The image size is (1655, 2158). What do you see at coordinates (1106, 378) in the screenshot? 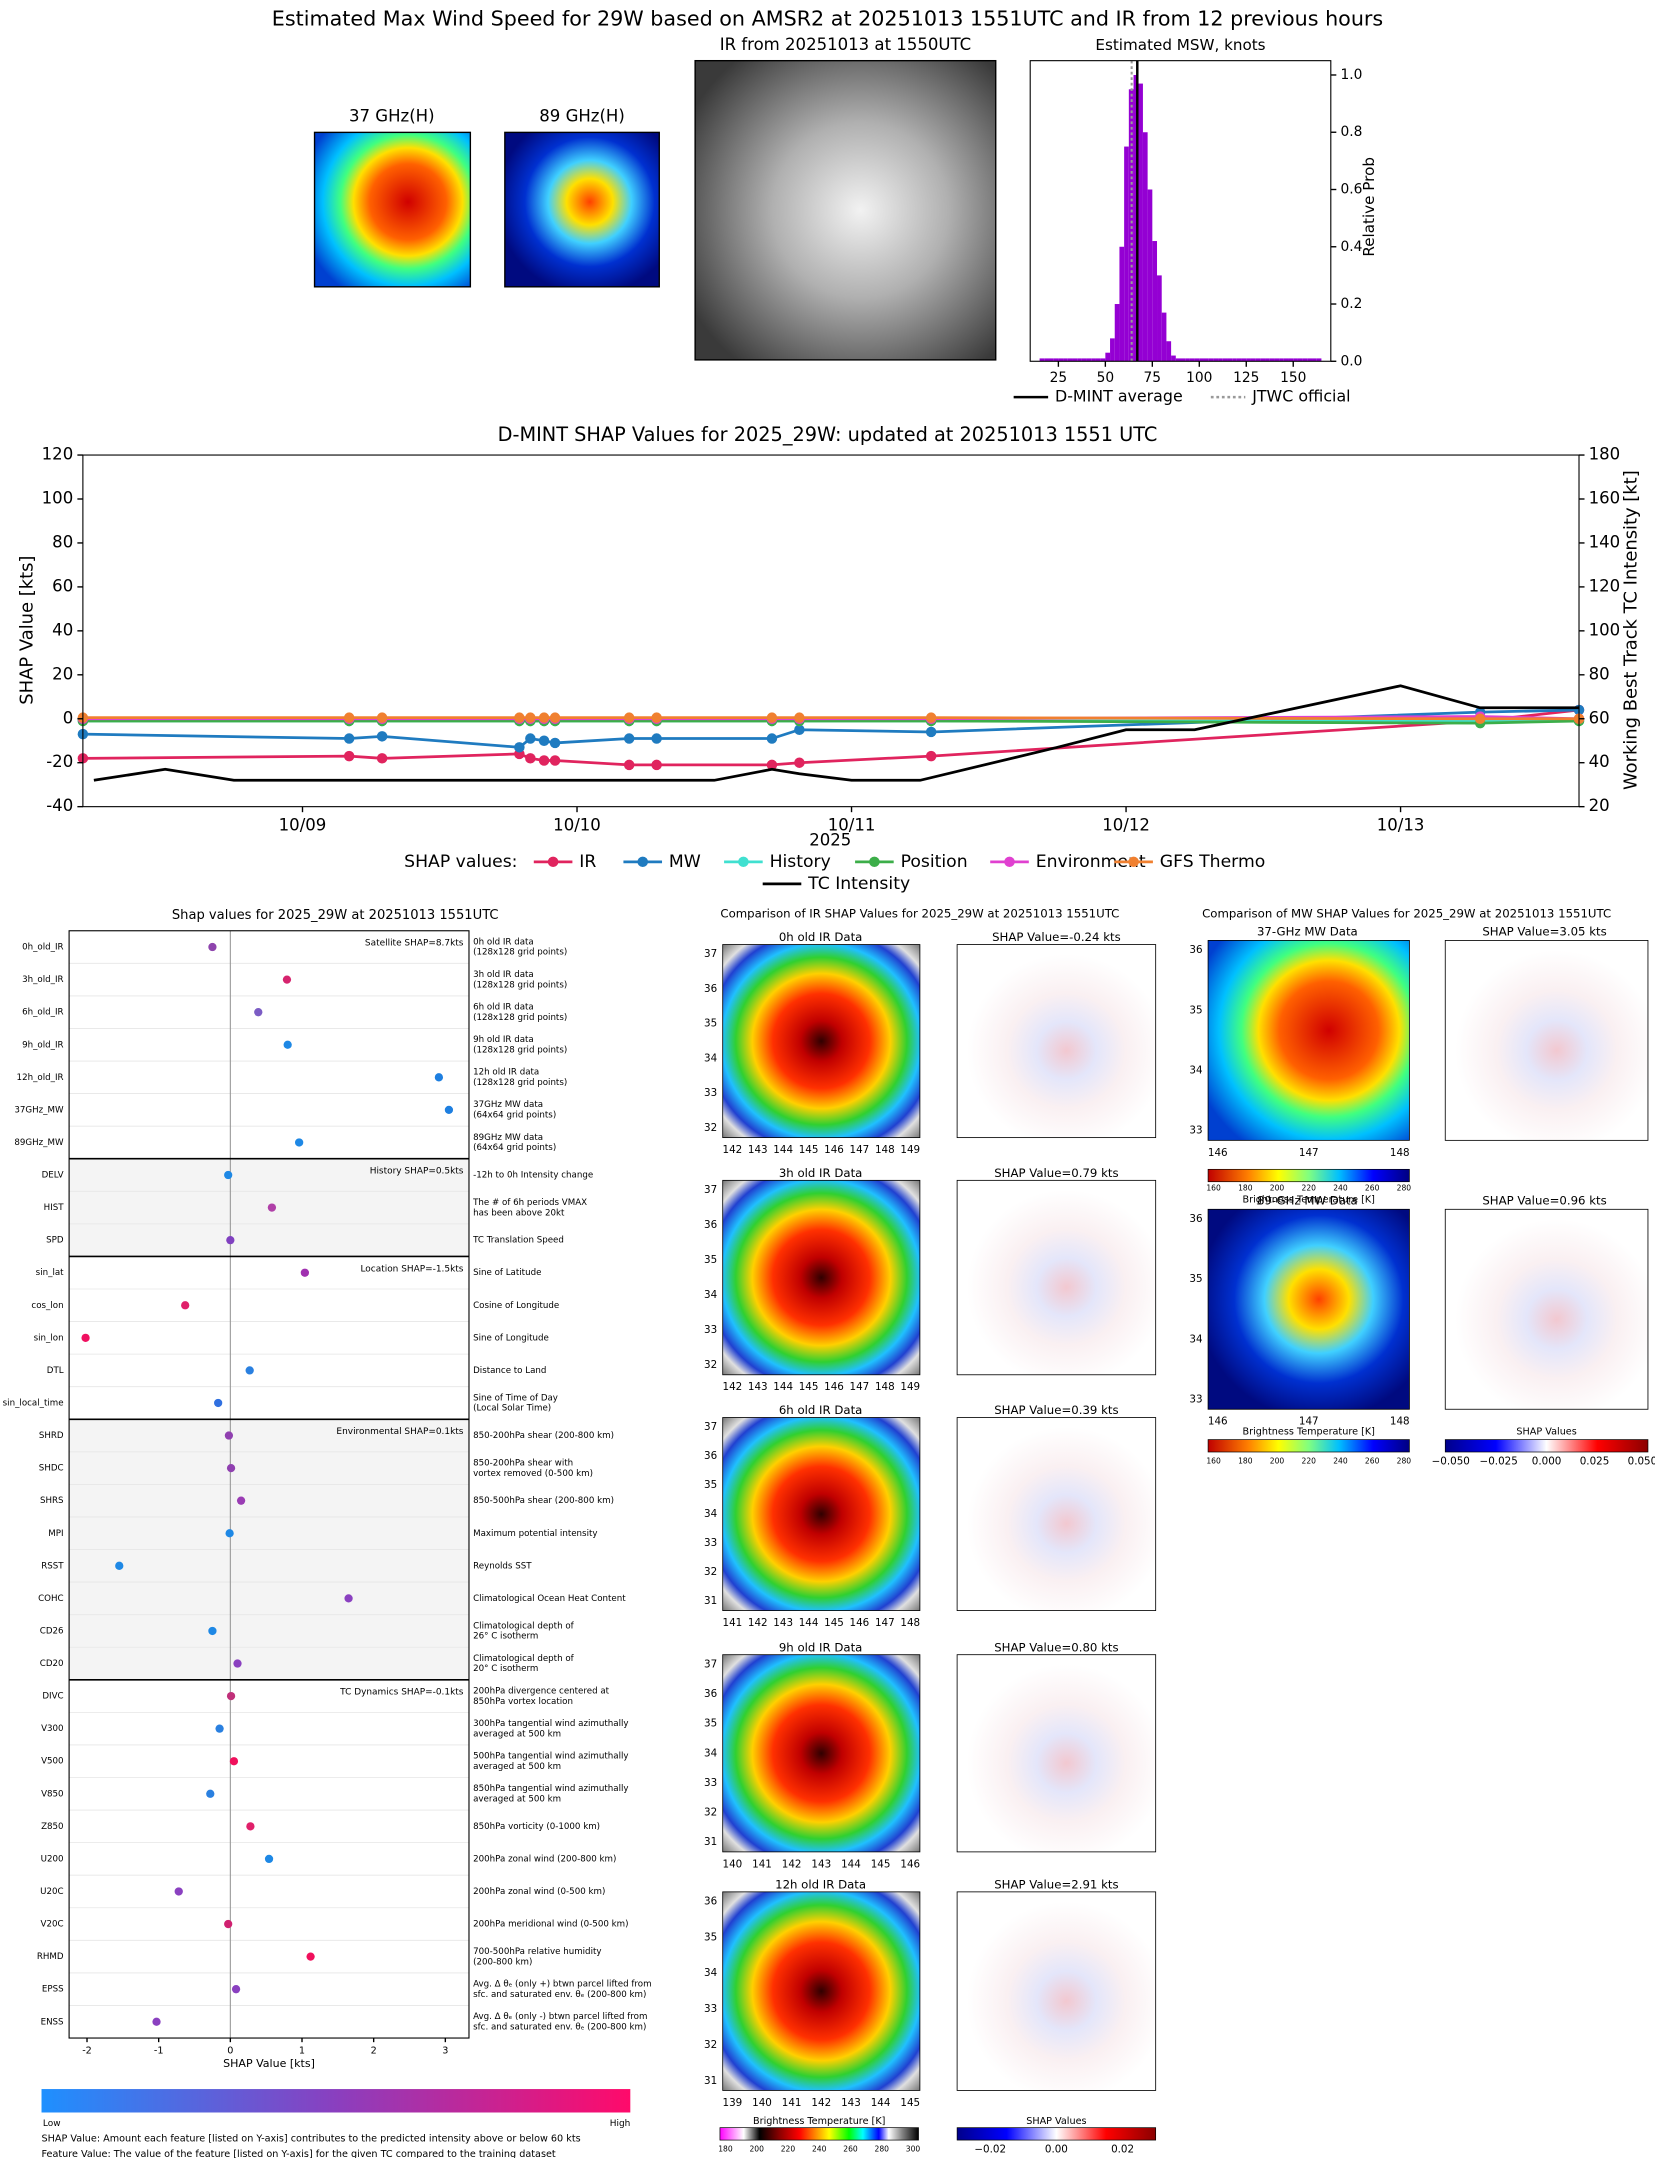
I see `x-tick-label: 50` at bounding box center [1106, 378].